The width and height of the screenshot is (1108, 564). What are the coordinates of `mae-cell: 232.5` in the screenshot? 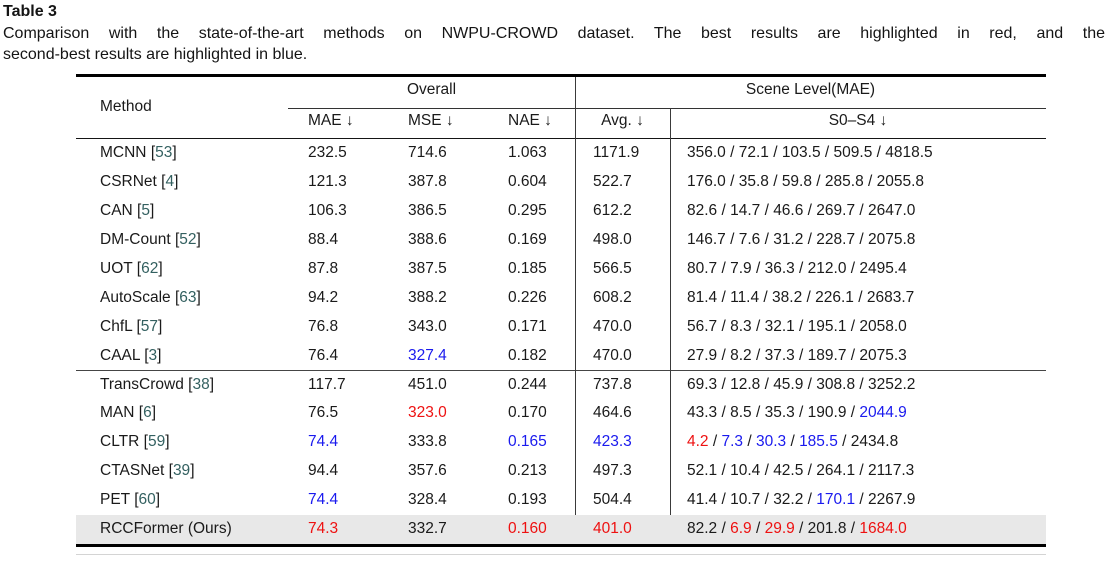 It's located at (343, 153).